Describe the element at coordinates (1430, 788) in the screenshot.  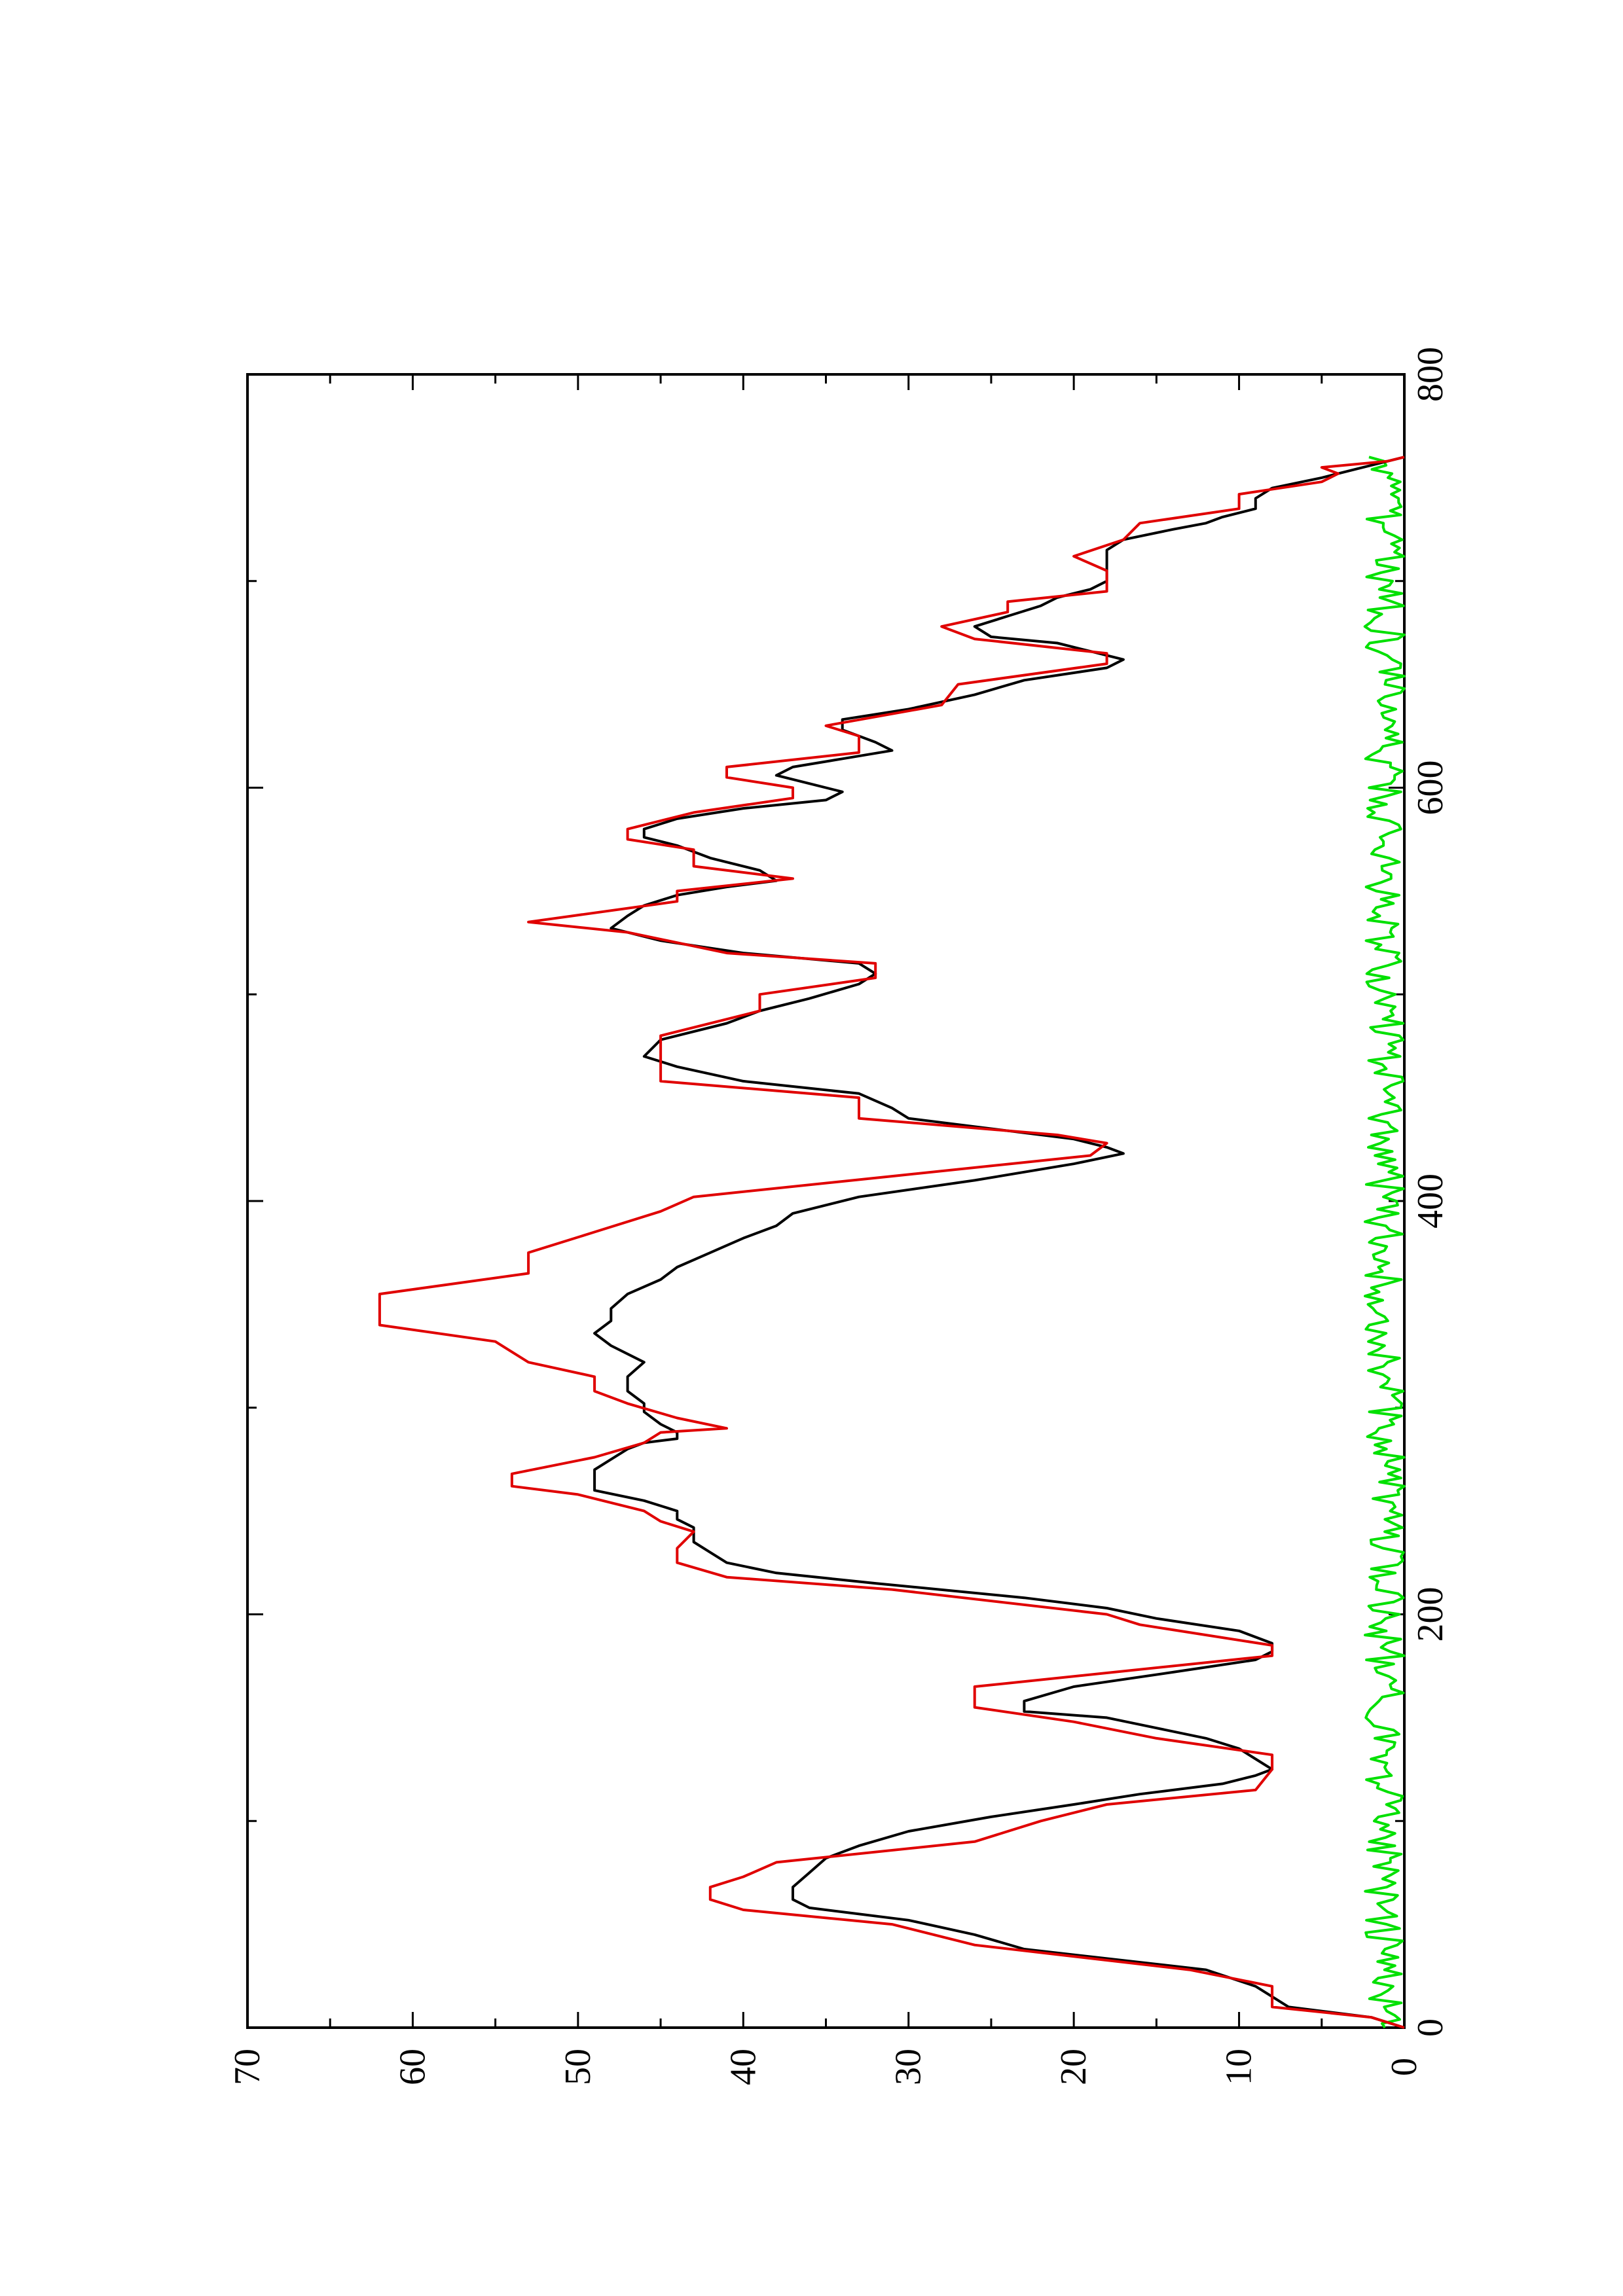
I see `x-tick-label: 600` at that location.